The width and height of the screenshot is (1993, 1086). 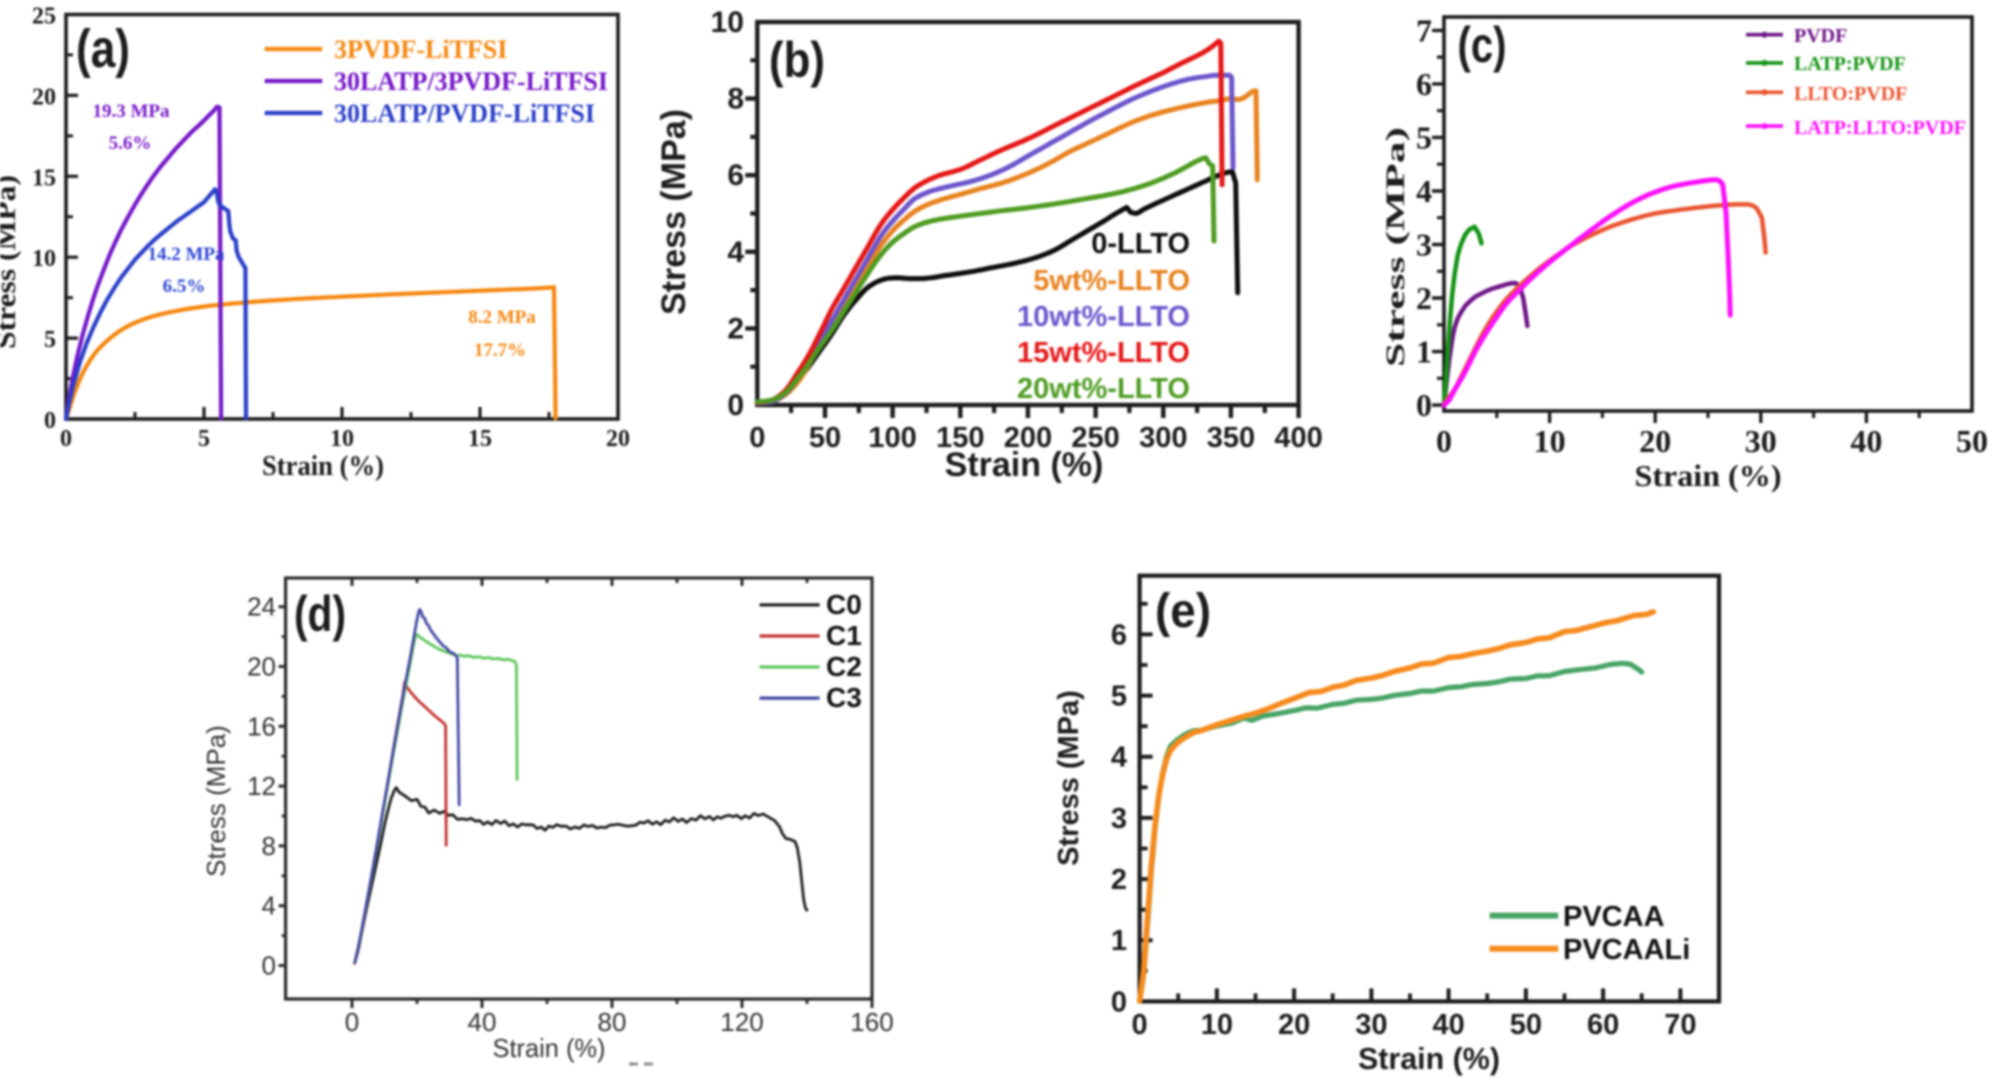 What do you see at coordinates (471, 81) in the screenshot?
I see `svg-text: 30LATP/3PVDF-LiTFSI` at bounding box center [471, 81].